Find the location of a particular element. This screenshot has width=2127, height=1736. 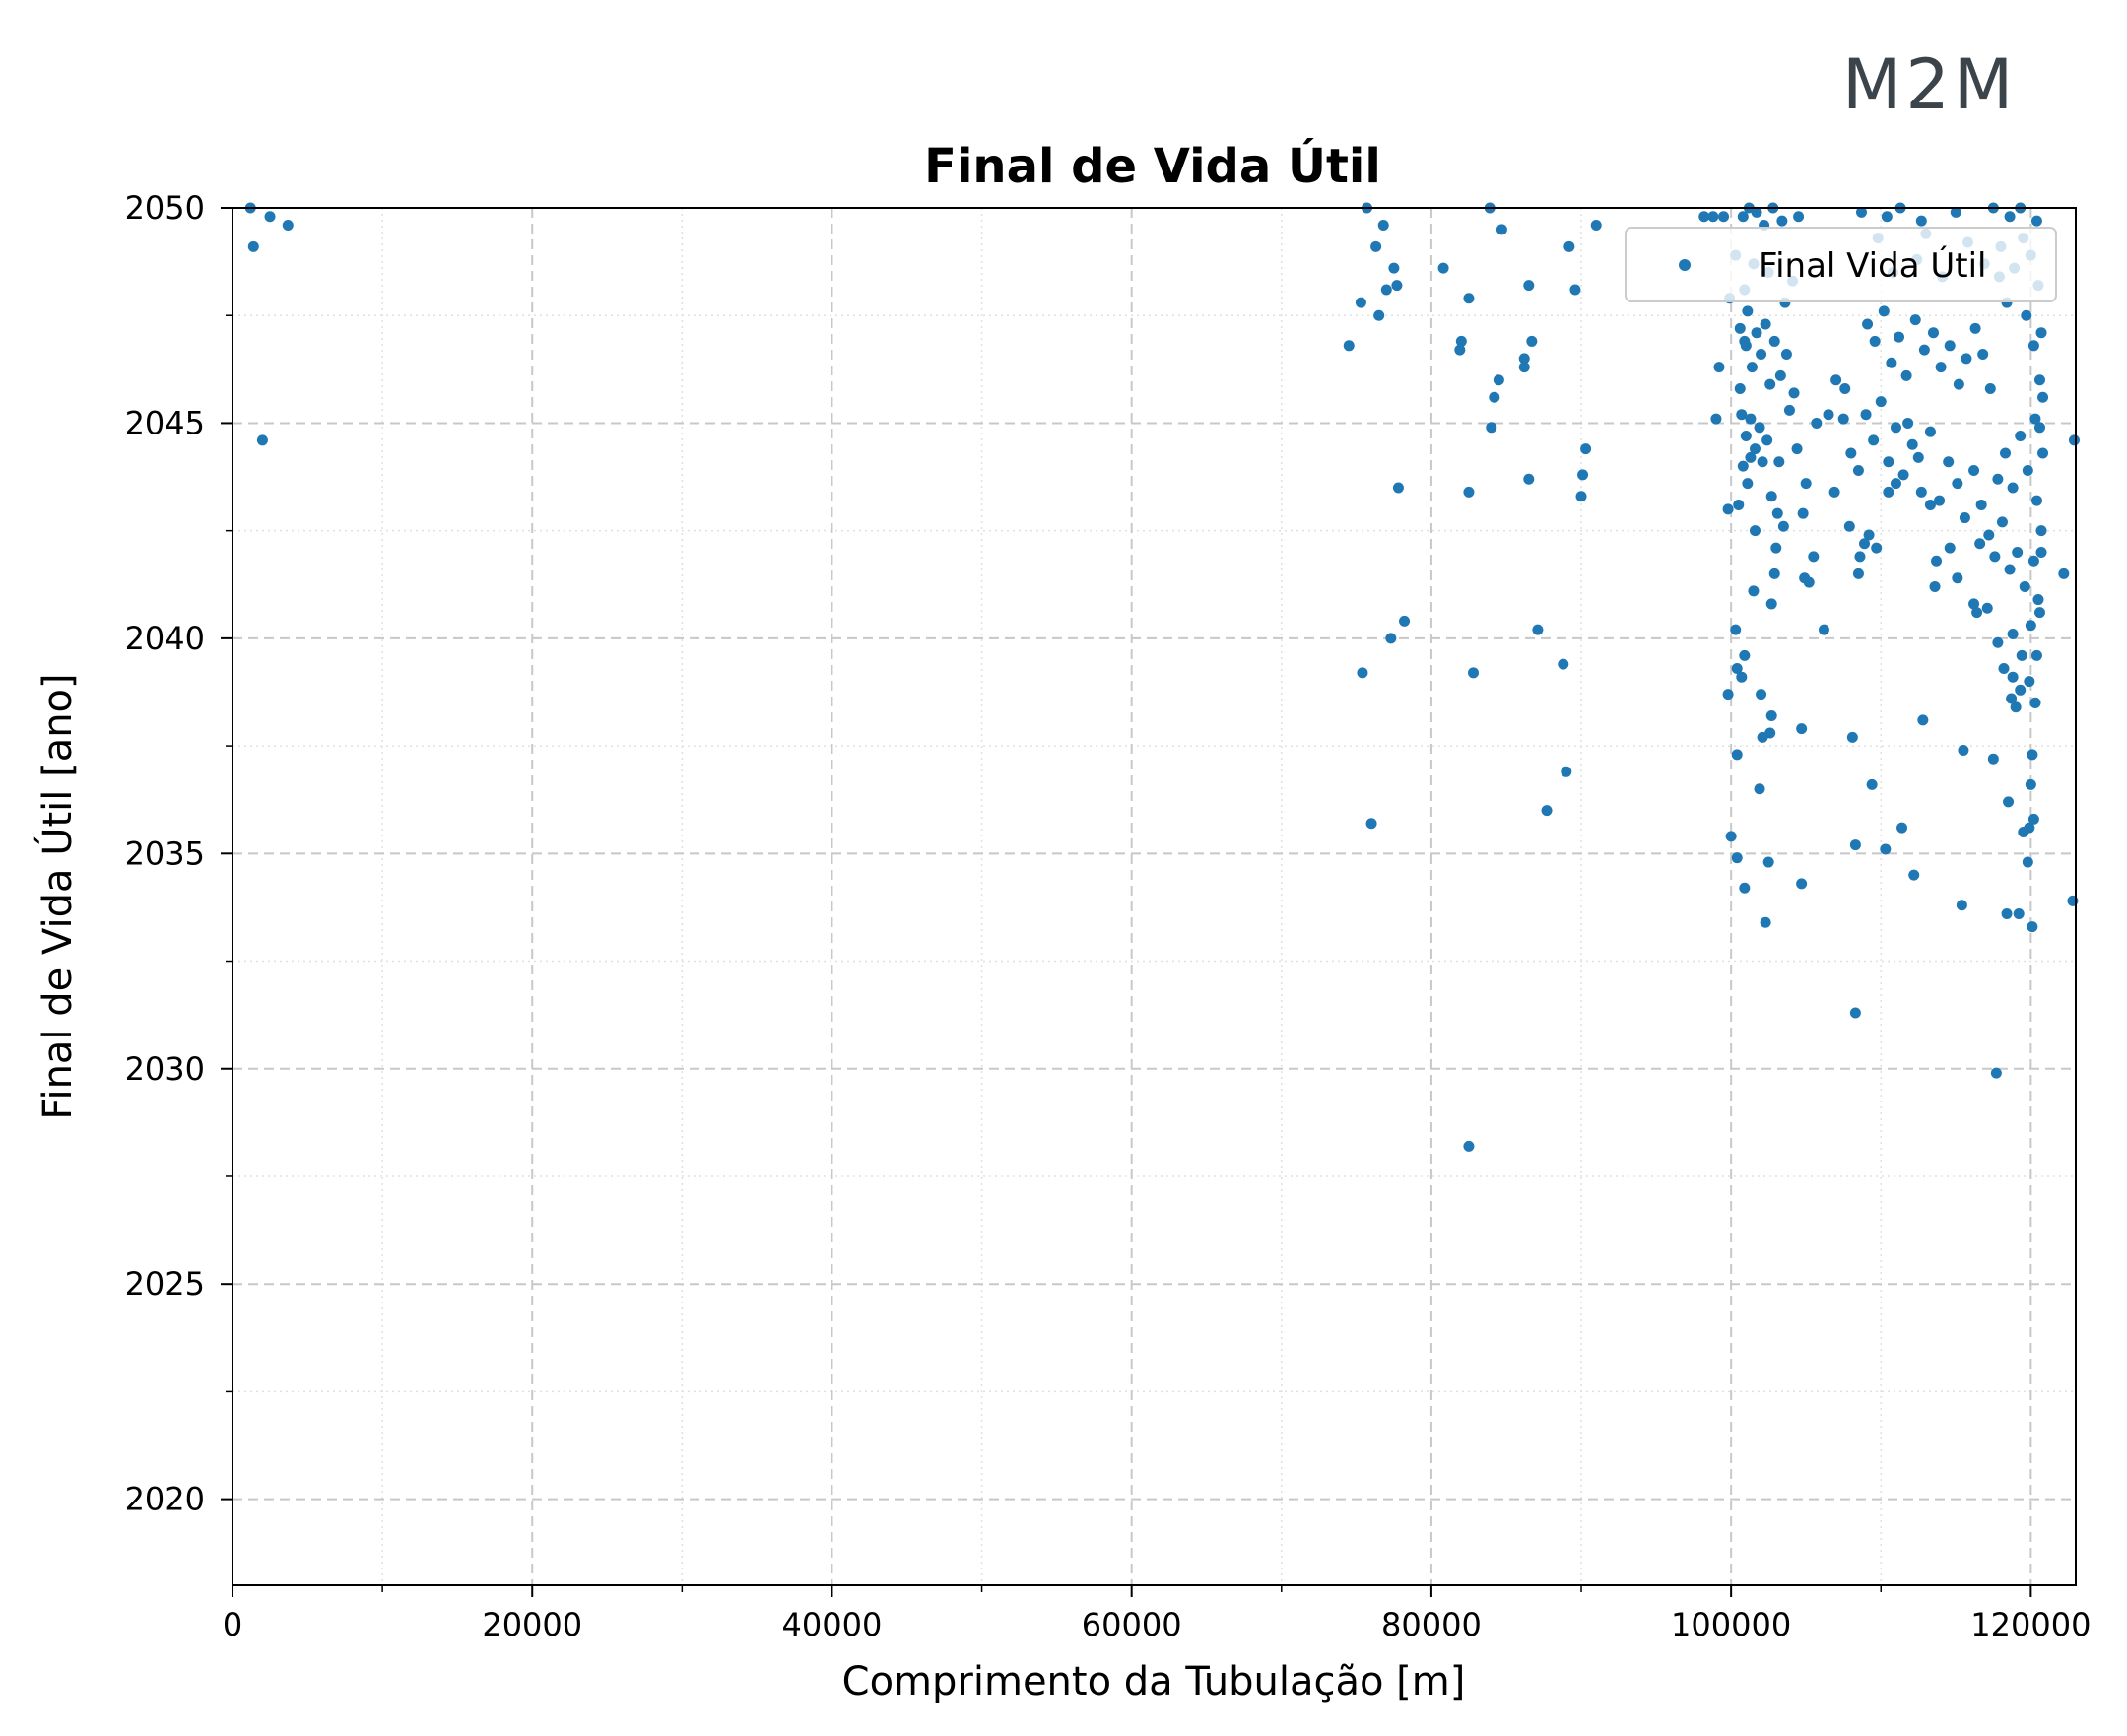

y-tick-label: 2020 is located at coordinates (165, 1499).